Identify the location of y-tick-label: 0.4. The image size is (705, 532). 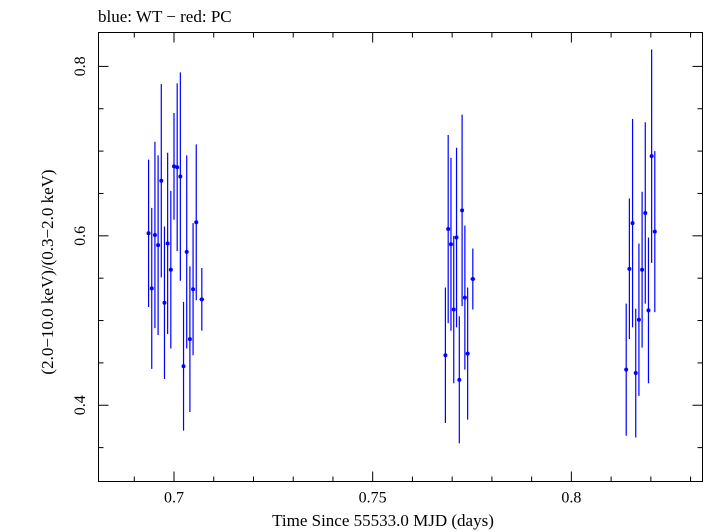
(80, 405).